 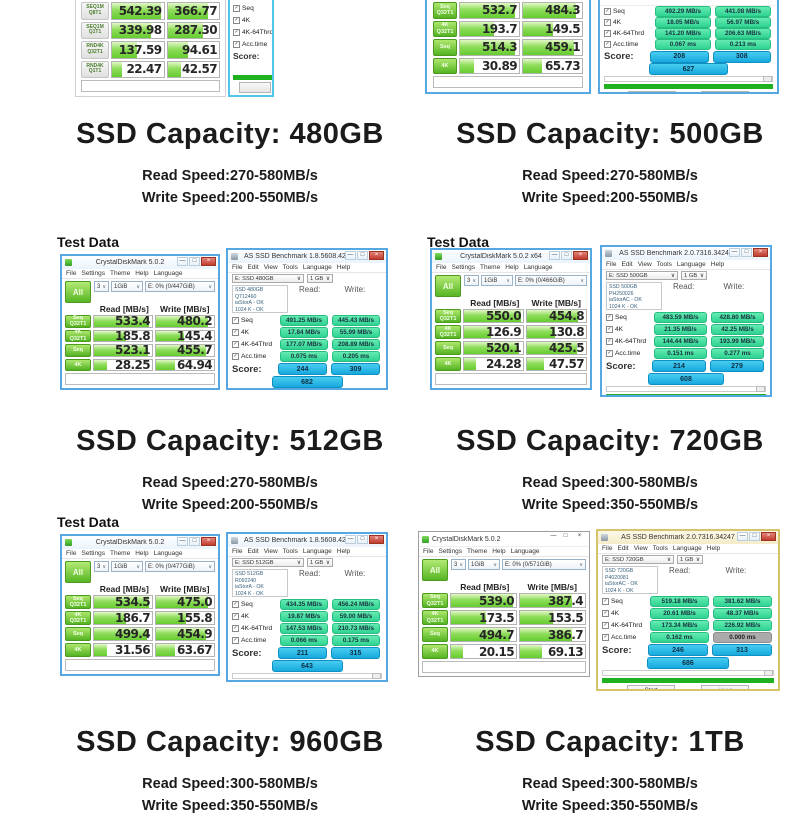 What do you see at coordinates (651, 687) in the screenshot?
I see `start-button: Start` at bounding box center [651, 687].